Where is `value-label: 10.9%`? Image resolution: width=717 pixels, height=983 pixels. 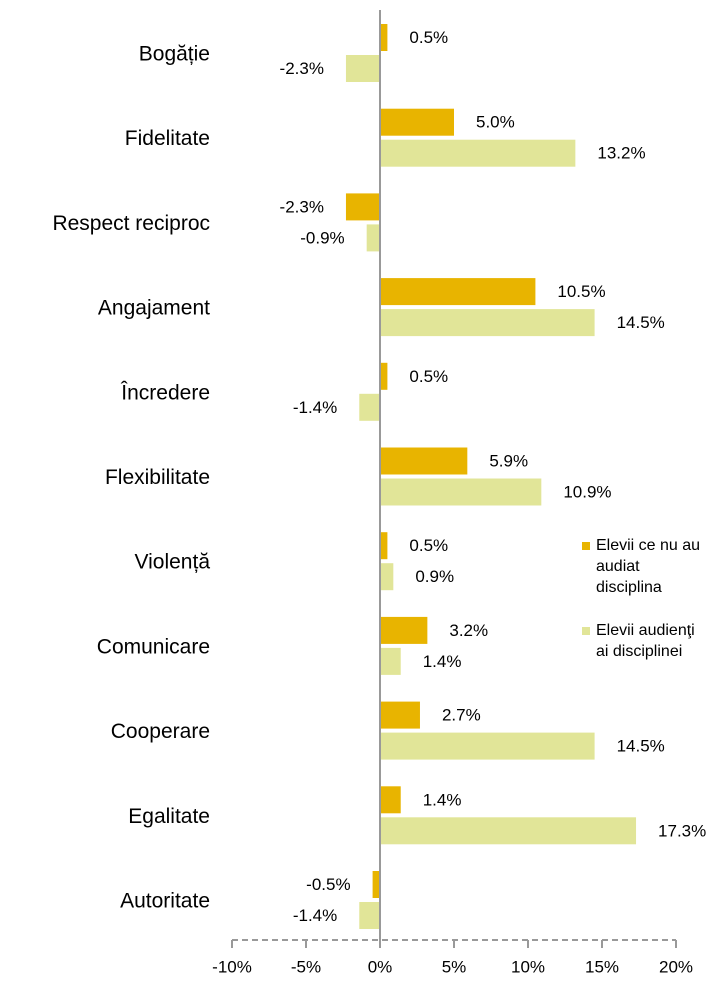 value-label: 10.9% is located at coordinates (587, 491).